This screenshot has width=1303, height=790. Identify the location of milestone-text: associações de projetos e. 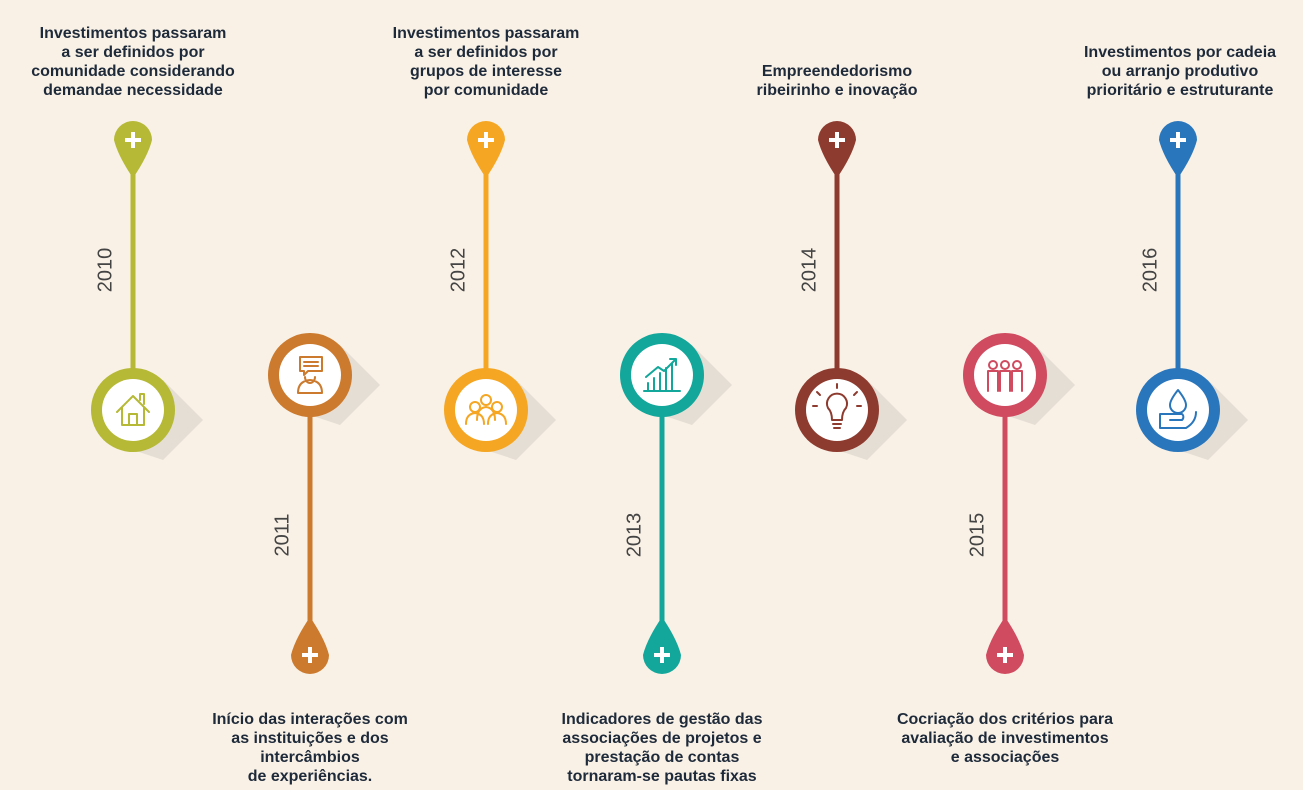
(661, 738).